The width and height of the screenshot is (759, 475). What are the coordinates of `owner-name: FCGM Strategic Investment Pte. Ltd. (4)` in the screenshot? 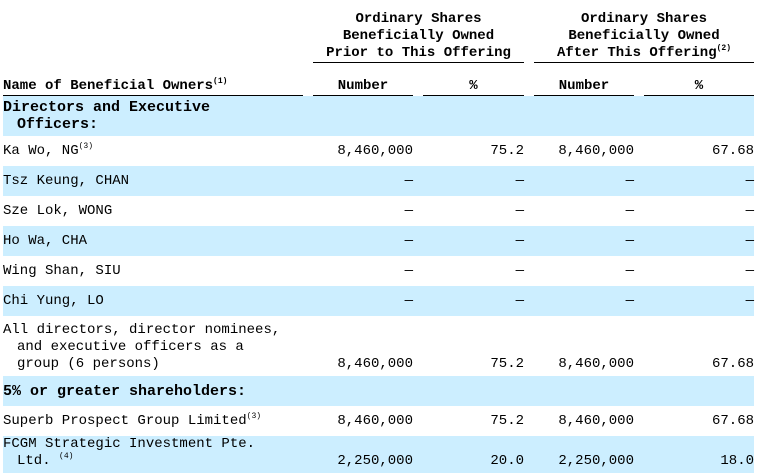 It's located at (153, 454).